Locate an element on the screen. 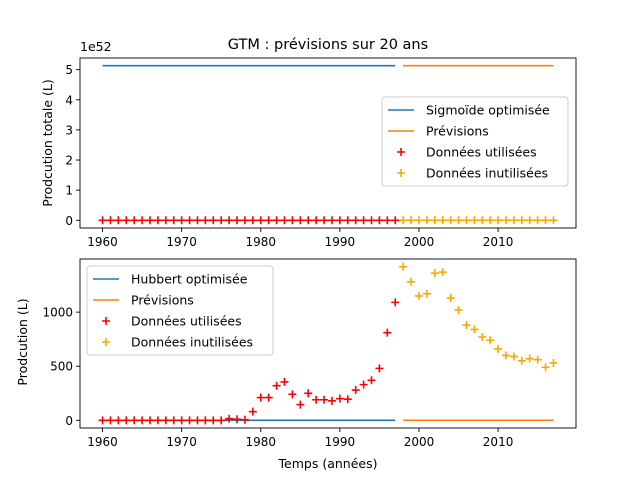 Image resolution: width=640 pixels, height=480 pixels. chart-title: GTM : prévisions sur 20 ans is located at coordinates (328, 45).